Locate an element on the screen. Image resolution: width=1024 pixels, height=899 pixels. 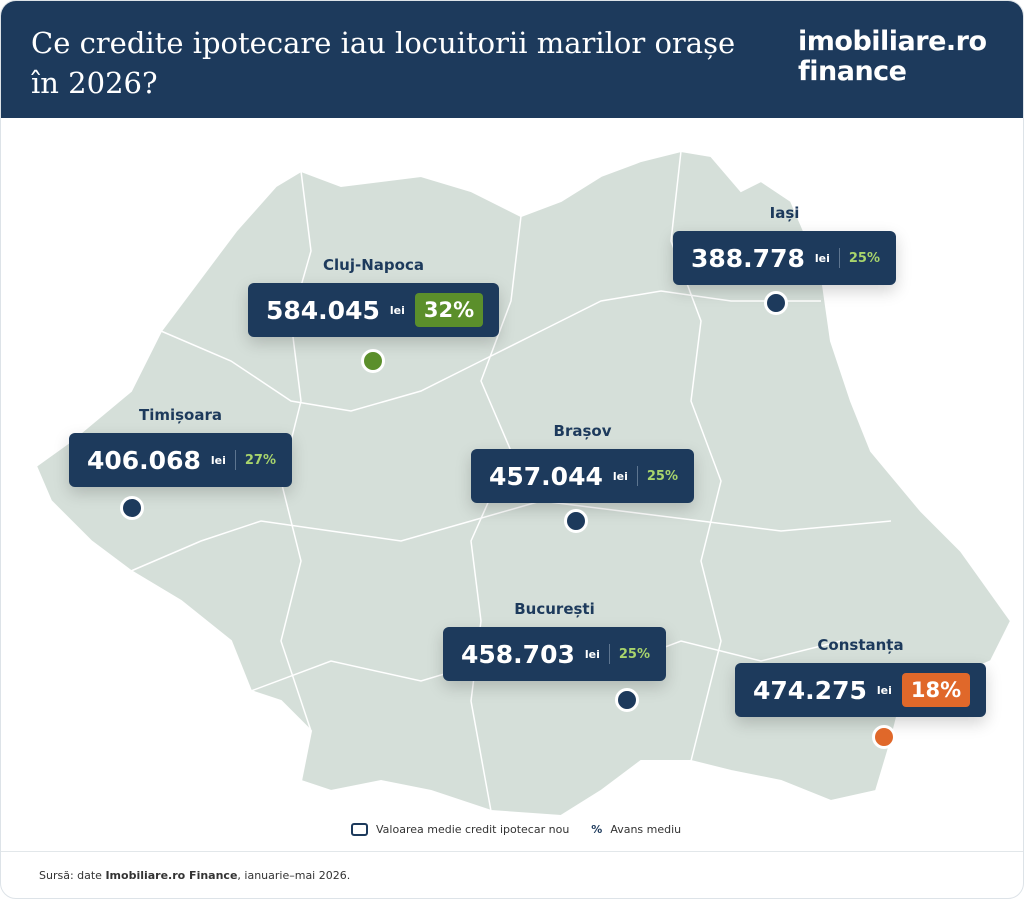
legend-percent-symbol: % is located at coordinates (597, 829).